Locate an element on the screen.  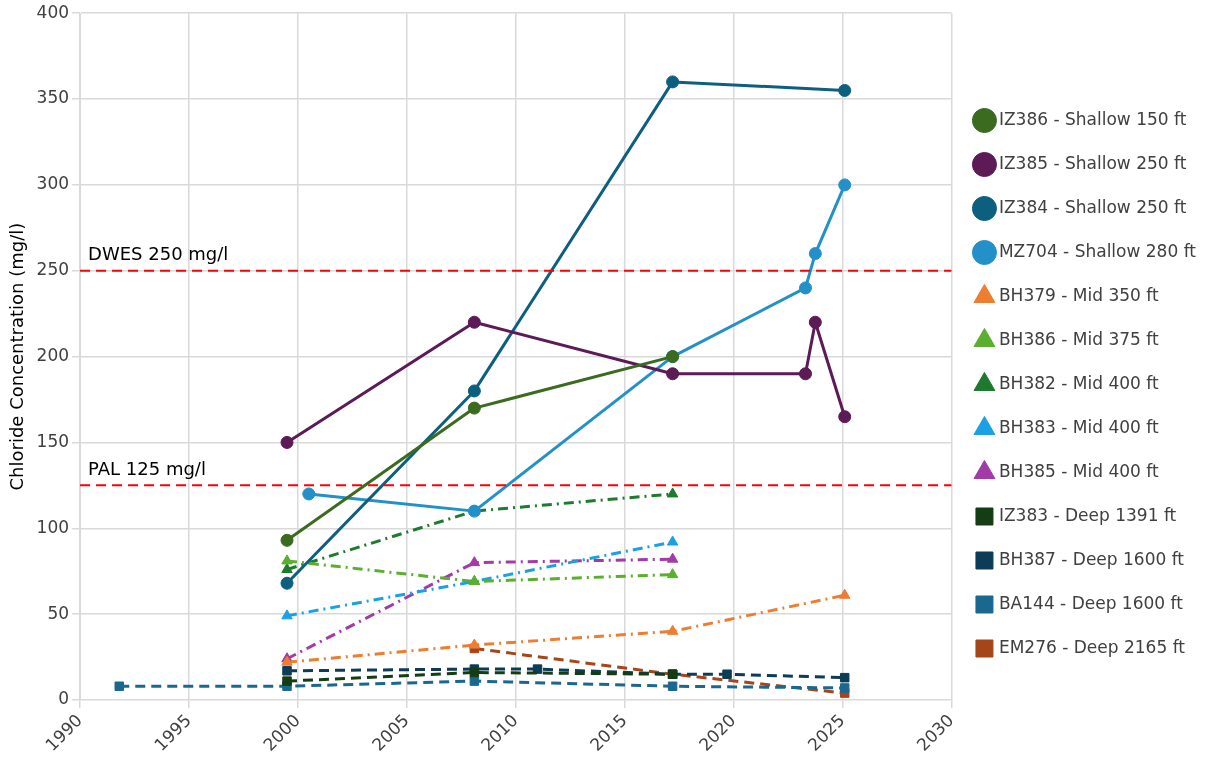
legend-label: BA144 - Deep 1600 ft is located at coordinates (1091, 602).